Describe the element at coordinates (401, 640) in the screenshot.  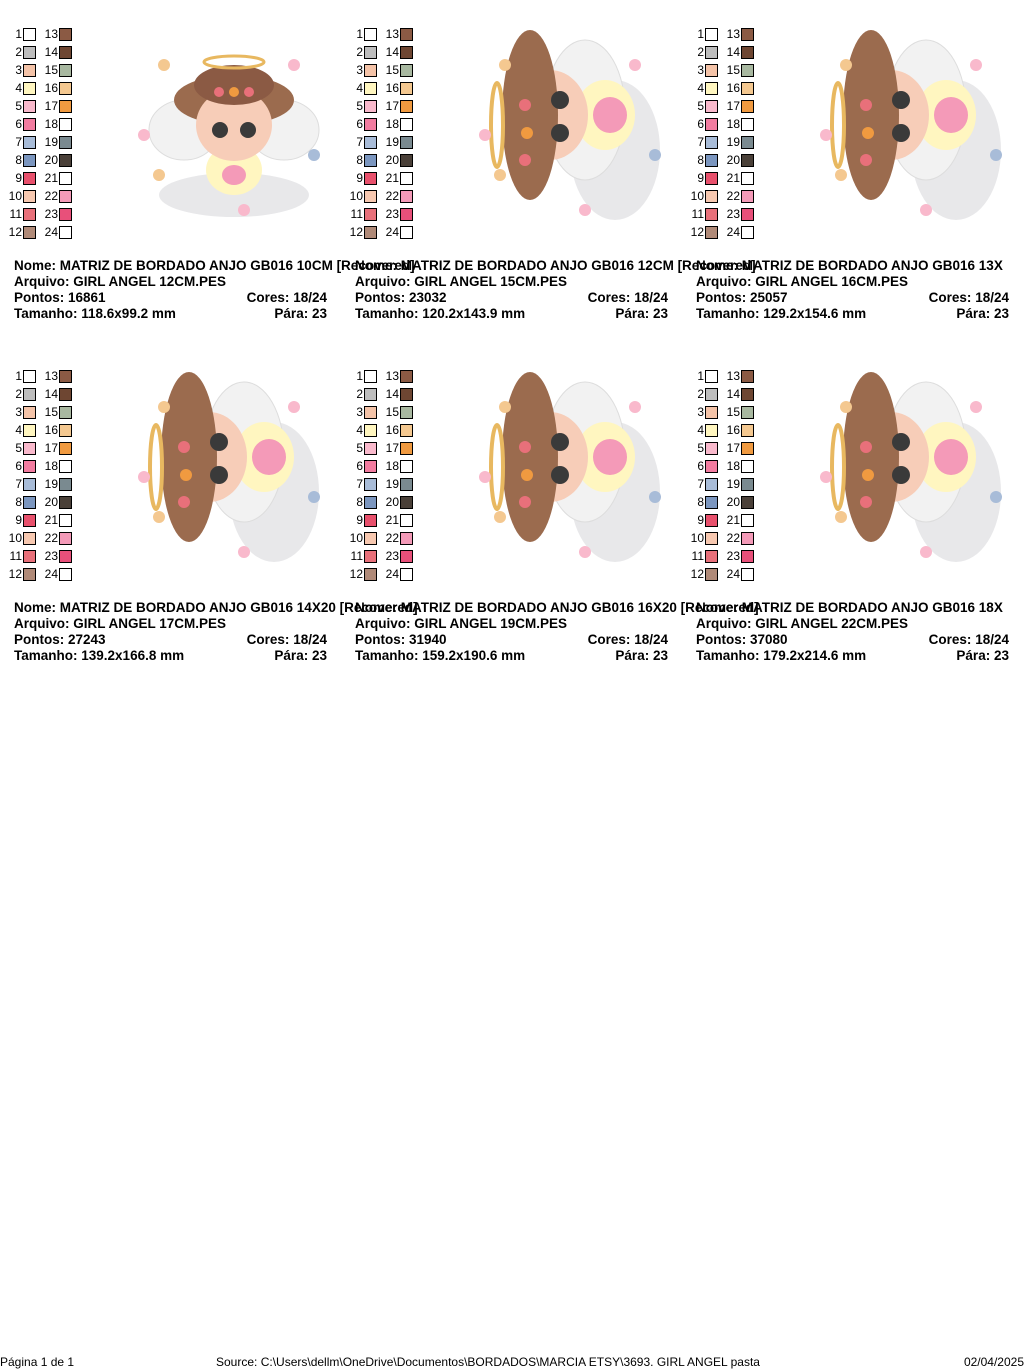
I see `stitches-line: Pontos: 31940` at that location.